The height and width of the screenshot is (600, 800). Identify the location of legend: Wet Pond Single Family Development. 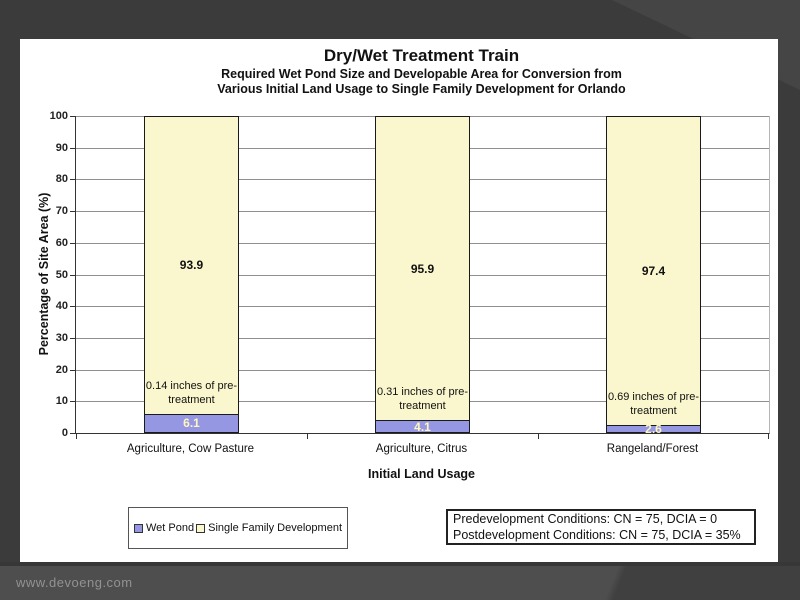
(238, 528).